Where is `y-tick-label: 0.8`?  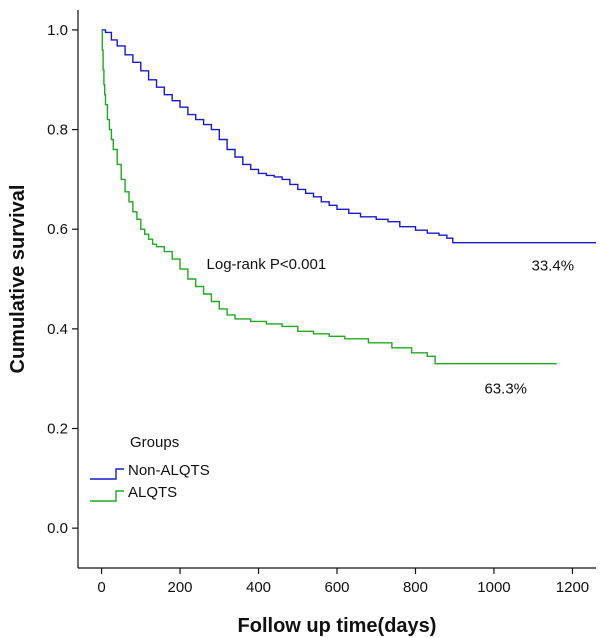
y-tick-label: 0.8 is located at coordinates (57, 130).